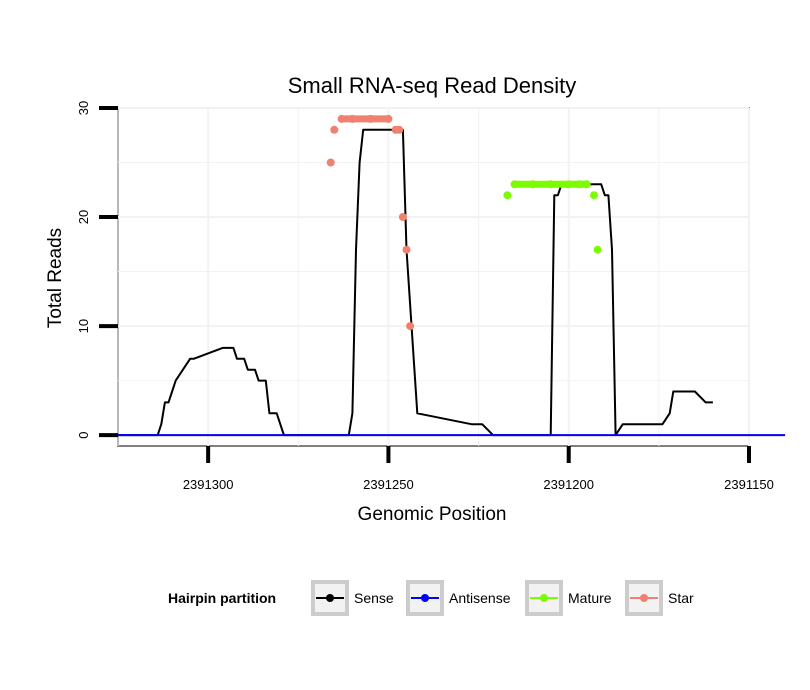 Image resolution: width=810 pixels, height=690 pixels. Describe the element at coordinates (83, 326) in the screenshot. I see `y-tick-label: 10` at that location.